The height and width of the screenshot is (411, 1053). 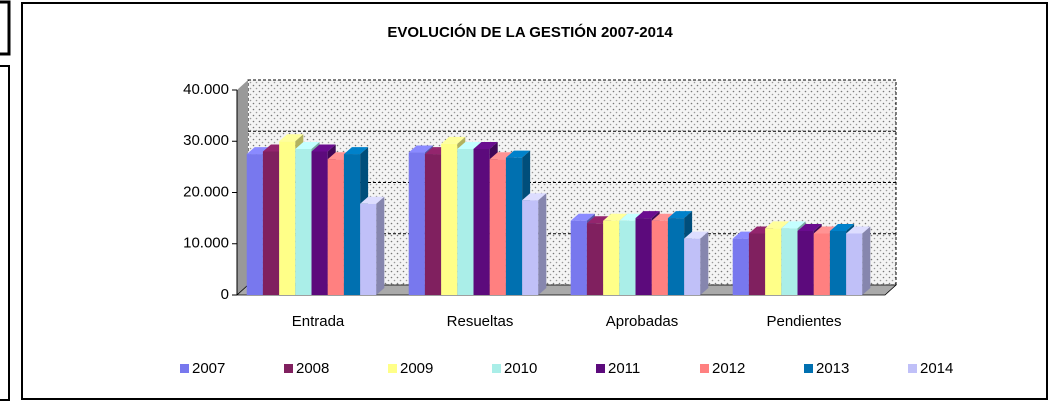 What do you see at coordinates (480, 321) in the screenshot?
I see `x-tick-label: Resueltas` at bounding box center [480, 321].